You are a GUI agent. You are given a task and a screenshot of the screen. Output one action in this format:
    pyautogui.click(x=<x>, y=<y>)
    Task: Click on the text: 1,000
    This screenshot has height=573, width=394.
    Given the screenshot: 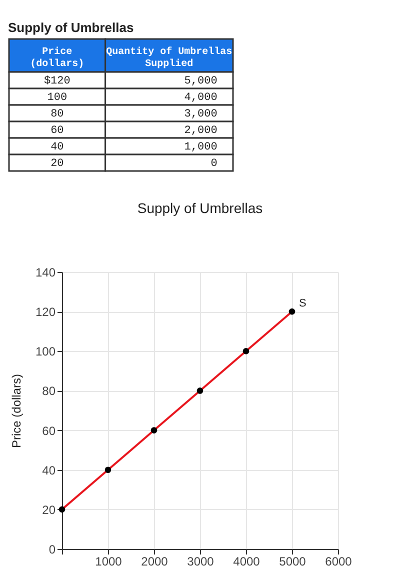 What is the action you would take?
    pyautogui.click(x=201, y=147)
    